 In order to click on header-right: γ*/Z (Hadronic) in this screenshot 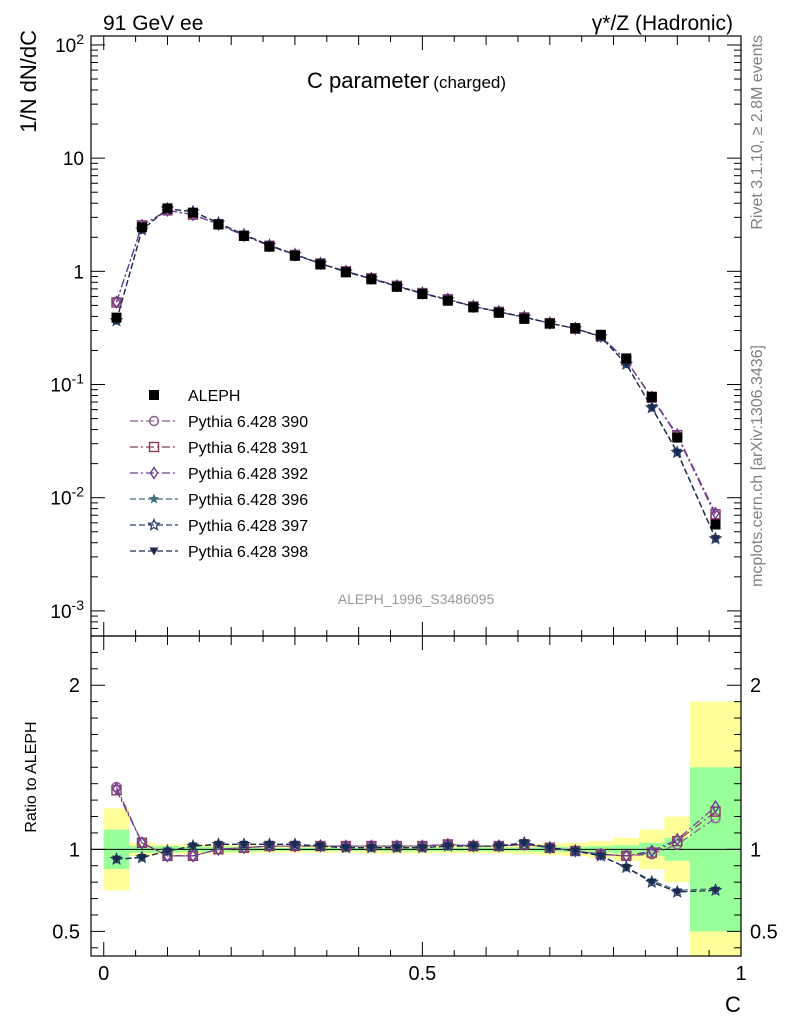, I will do `click(662, 23)`.